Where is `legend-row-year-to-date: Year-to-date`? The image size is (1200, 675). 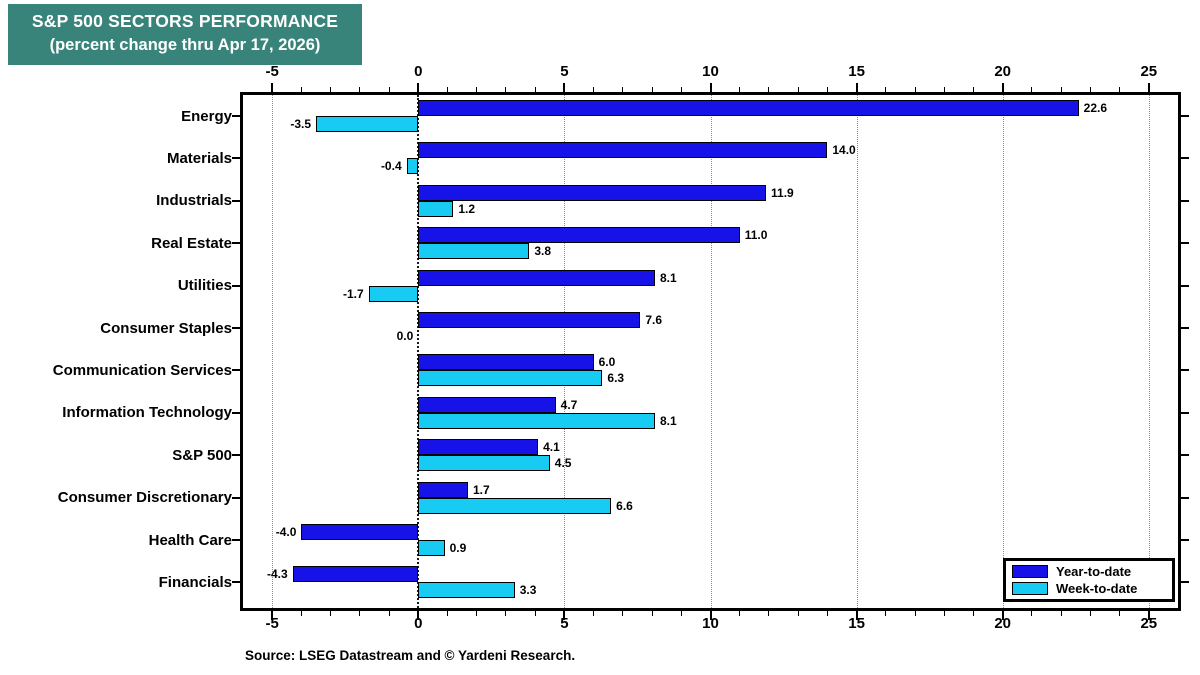 legend-row-year-to-date: Year-to-date is located at coordinates (1089, 571).